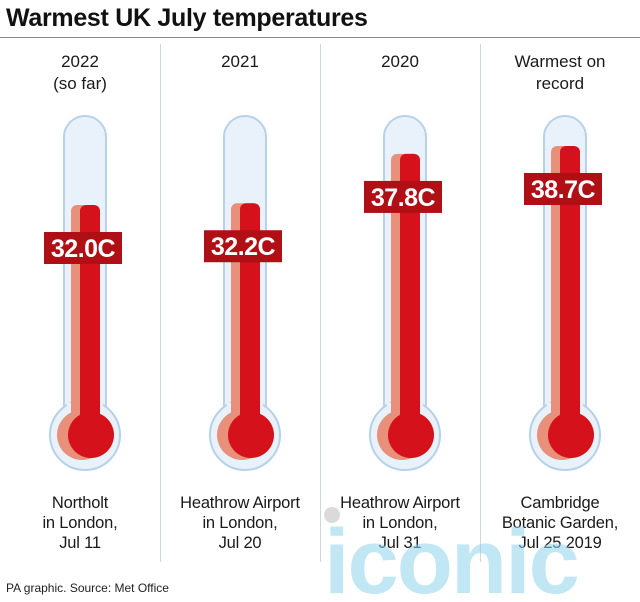  I want to click on column-caption: Heathrow Airport in London, Jul 20, so click(240, 523).